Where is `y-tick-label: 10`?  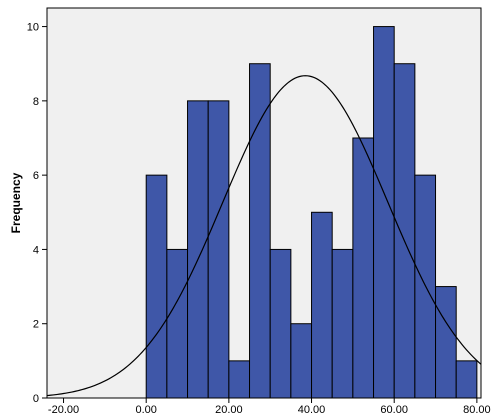 y-tick-label: 10 is located at coordinates (33, 28).